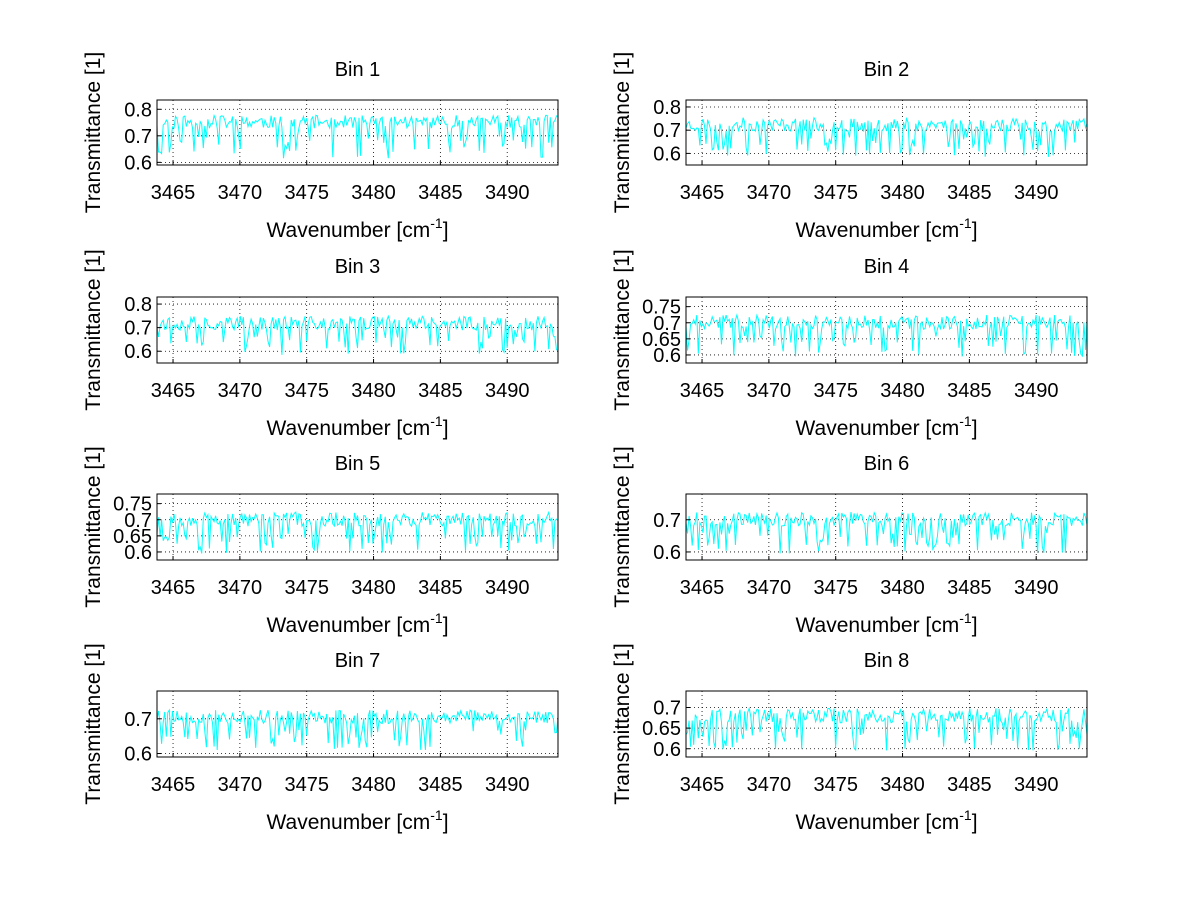  Describe the element at coordinates (887, 267) in the screenshot. I see `subplot-title: Bin 4` at that location.